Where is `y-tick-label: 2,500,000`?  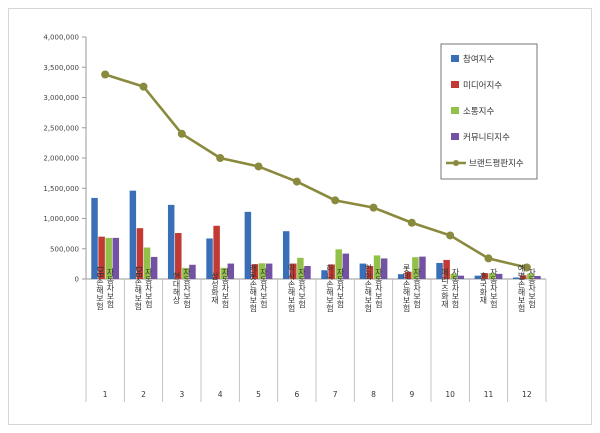 y-tick-label: 2,500,000 is located at coordinates (61, 128).